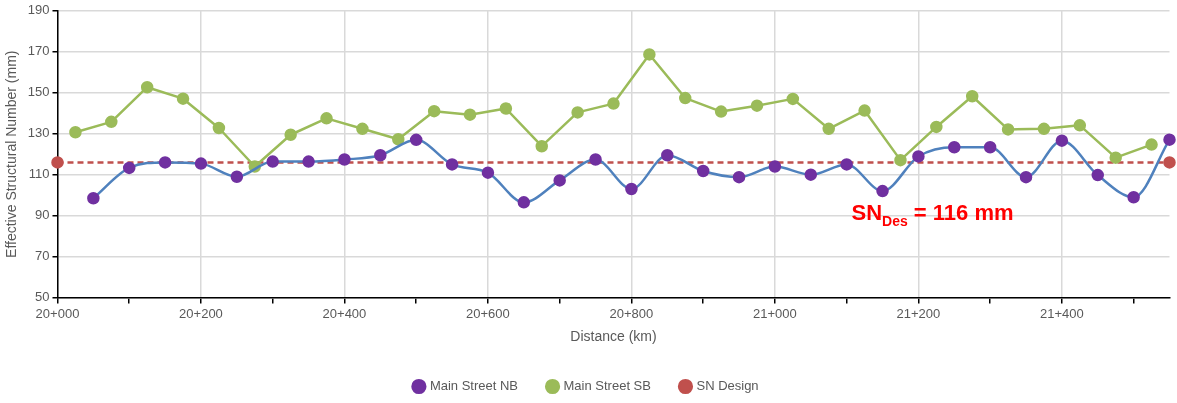  What do you see at coordinates (201, 313) in the screenshot?
I see `x-tick-label: 20+200` at bounding box center [201, 313].